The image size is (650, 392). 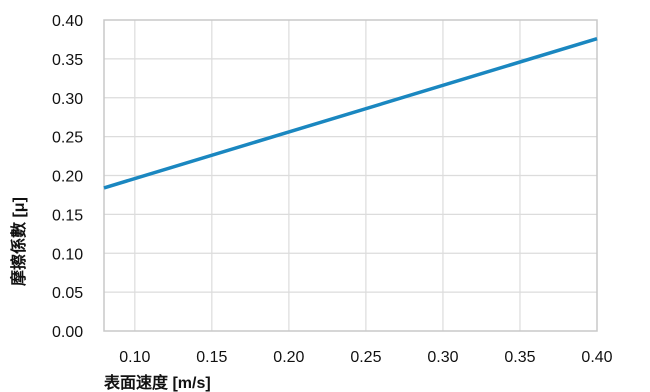 I want to click on x-axis-label: 表面速度 [m/s], so click(x=157, y=382).